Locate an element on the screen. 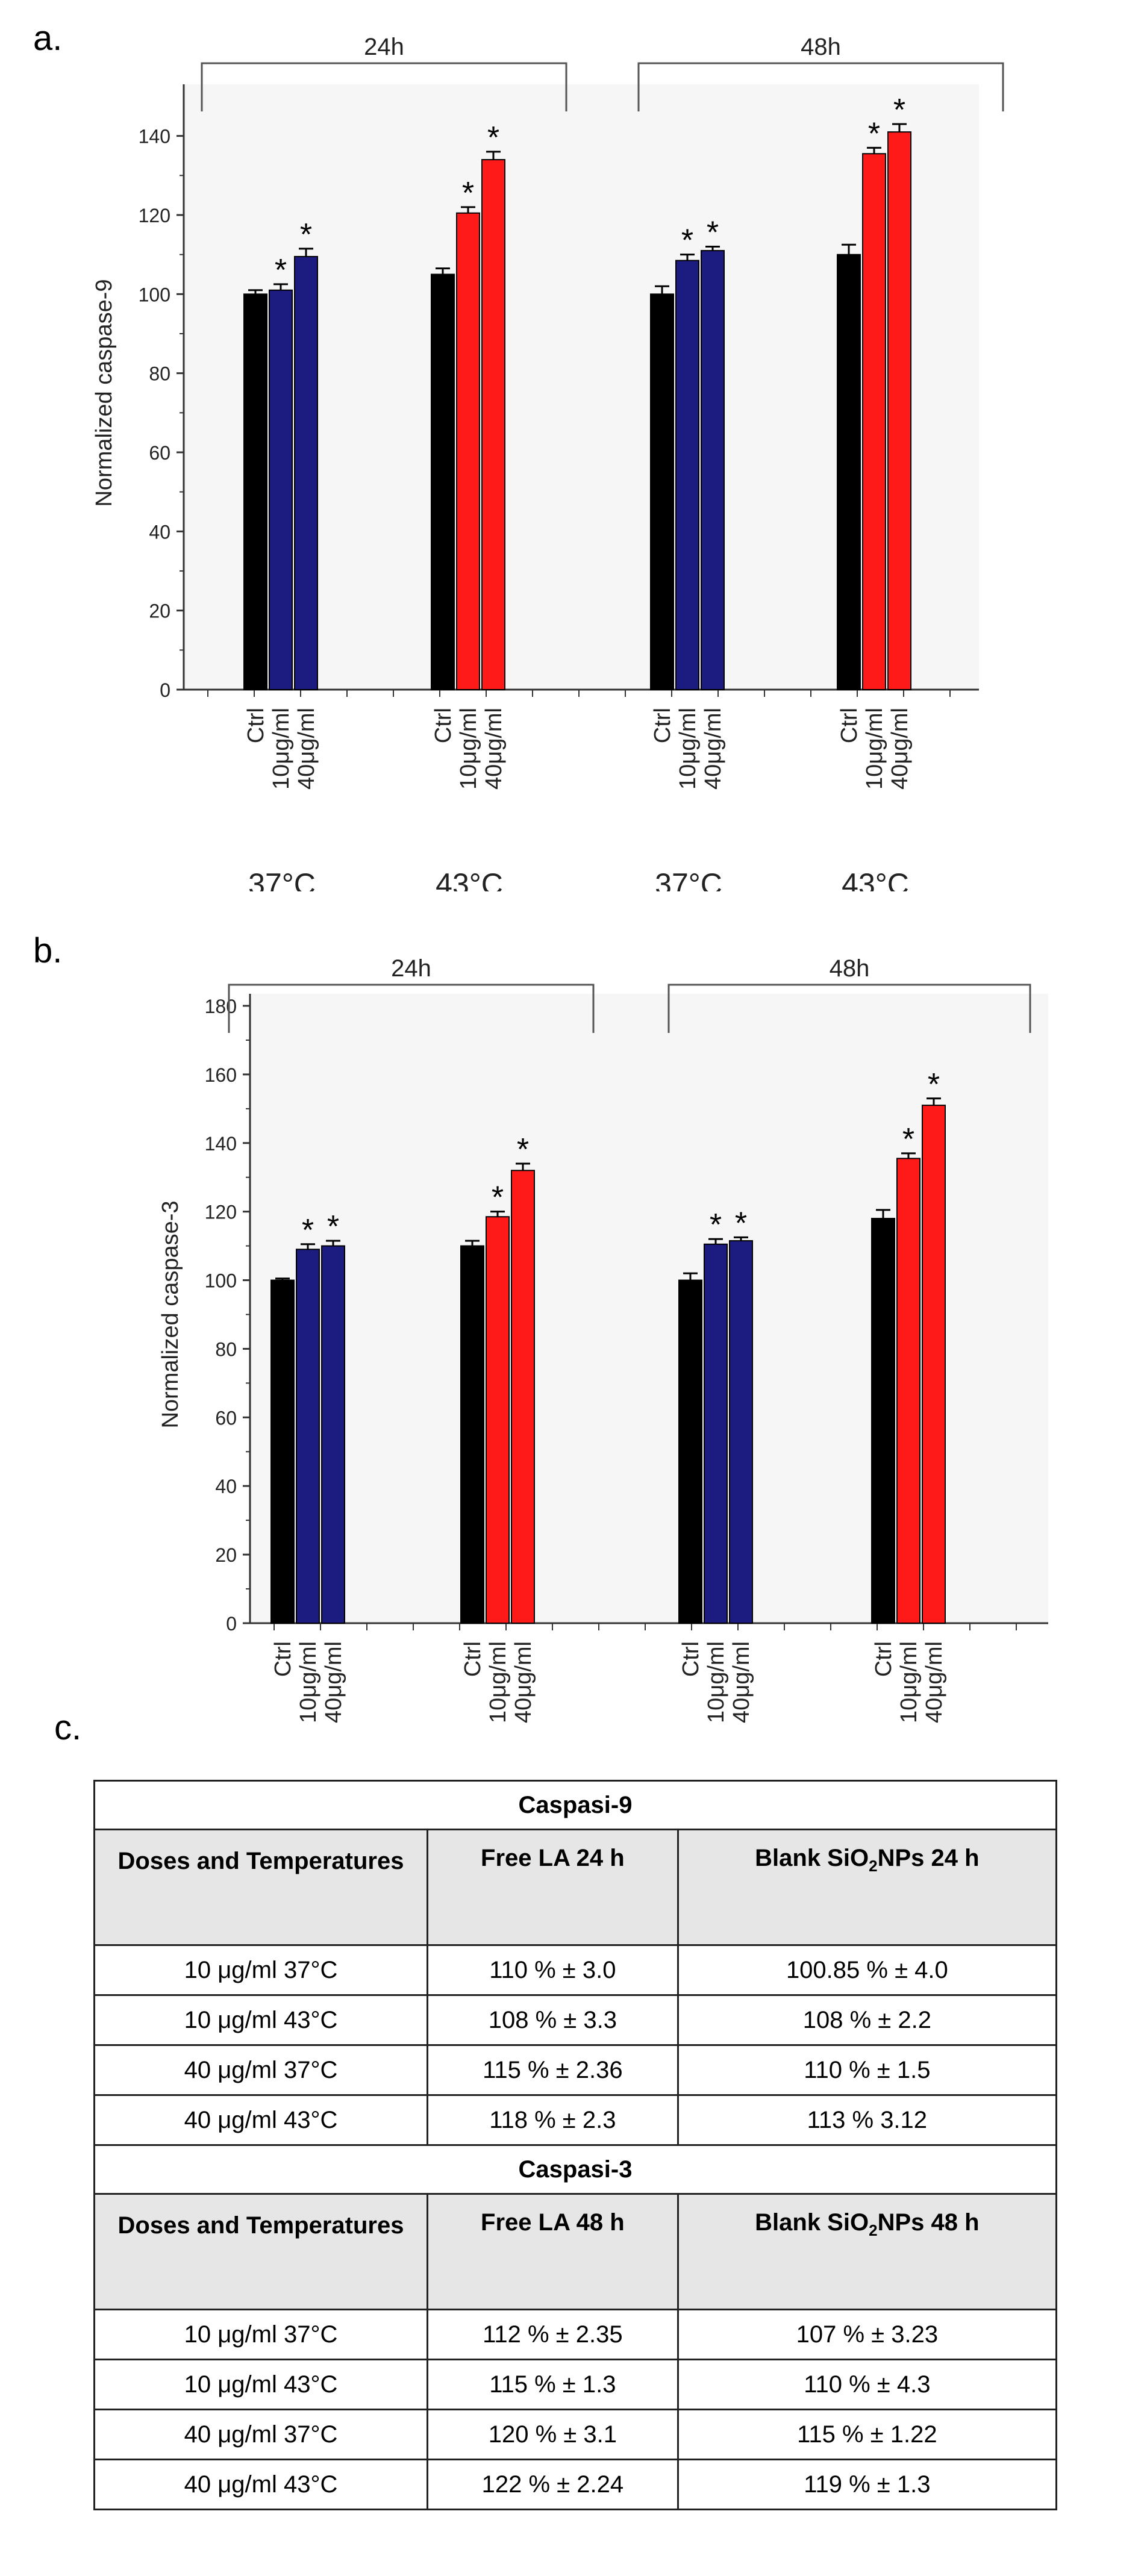  table-section-title-row: Caspasi-9 is located at coordinates (575, 1805).